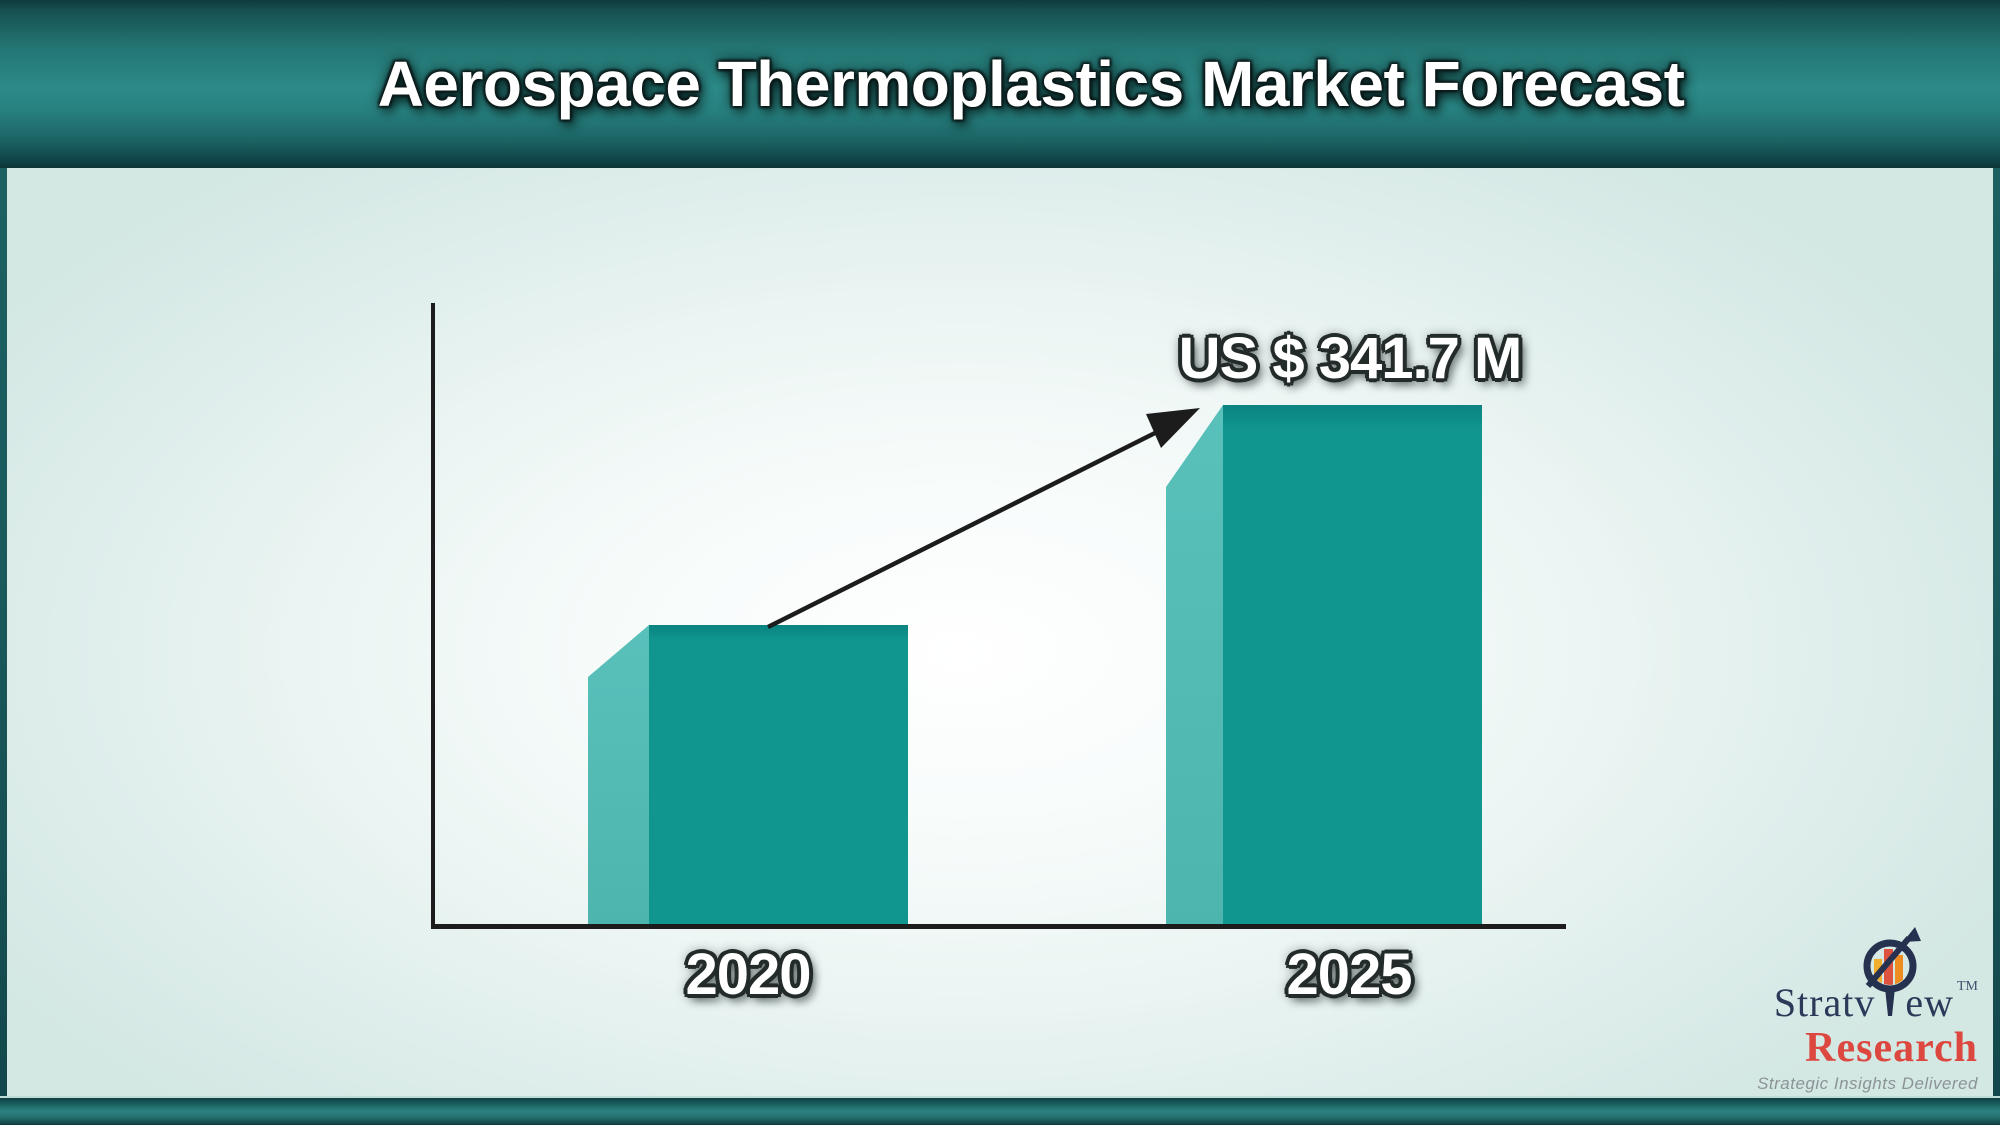  I want to click on magnifier-handle, so click(1890, 1002).